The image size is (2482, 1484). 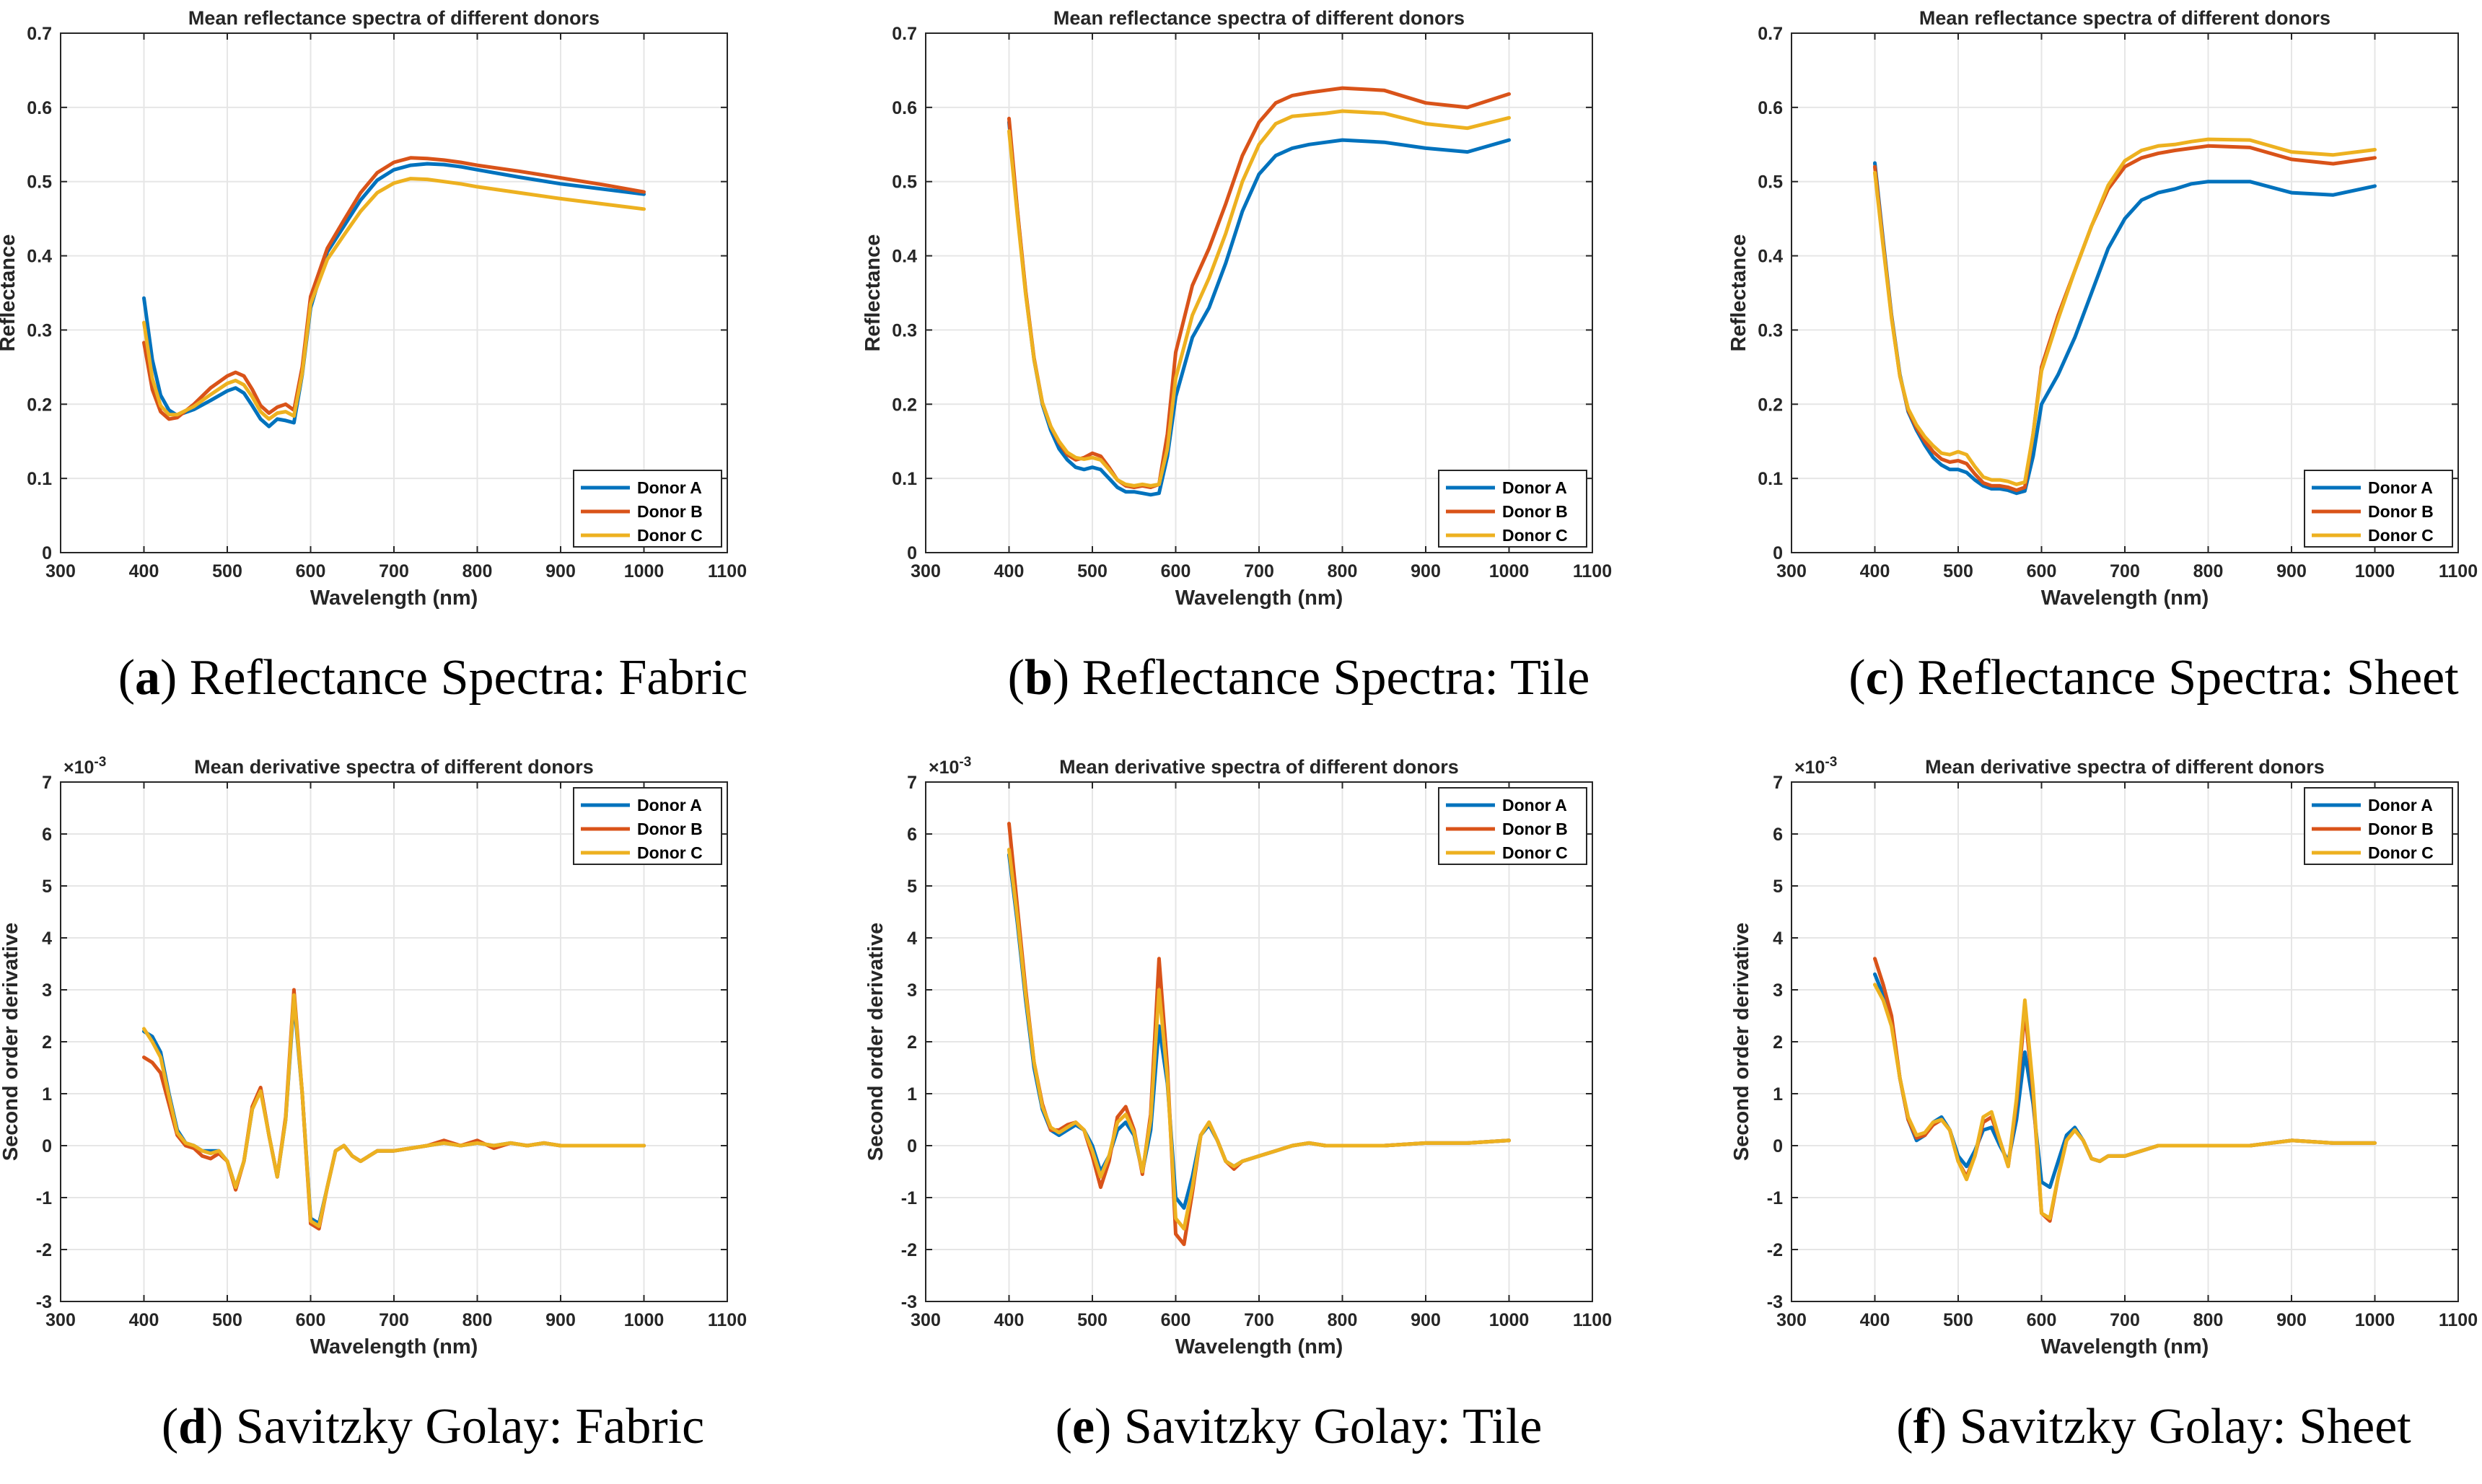 What do you see at coordinates (47, 887) in the screenshot?
I see `y-tick-label: 5` at bounding box center [47, 887].